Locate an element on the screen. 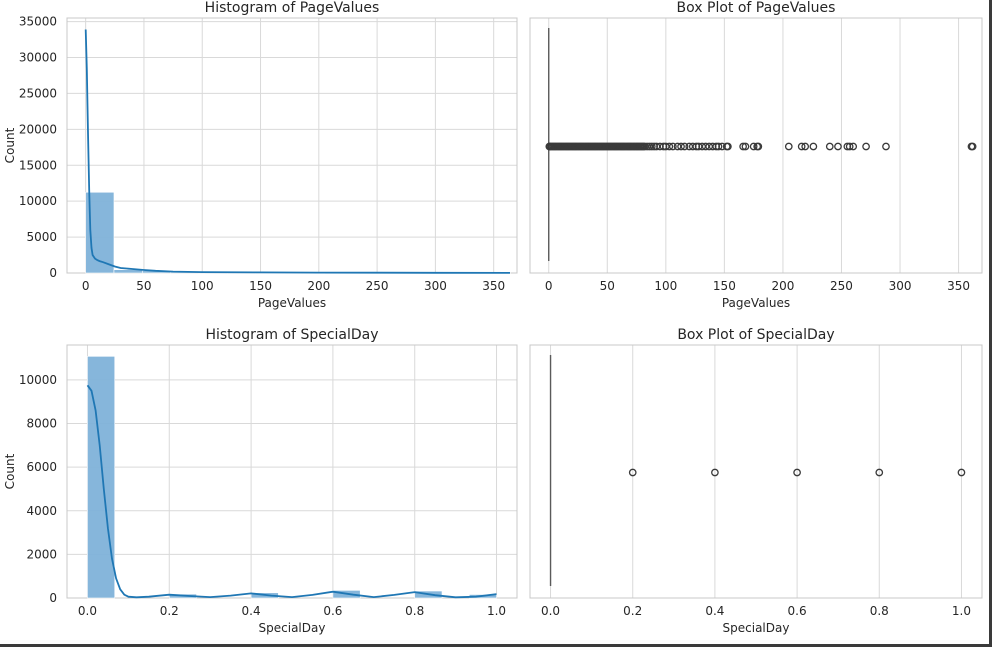 The image size is (992, 647). window-edge-right is located at coordinates (990, 323).